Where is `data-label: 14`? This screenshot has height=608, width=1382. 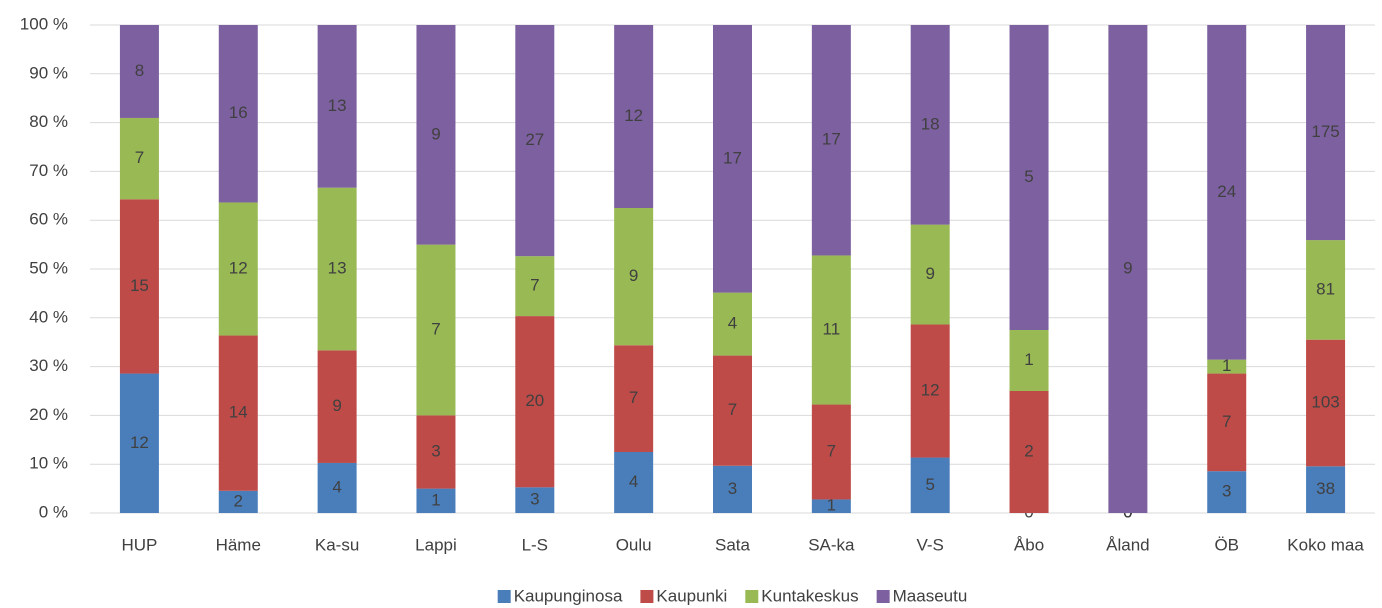 data-label: 14 is located at coordinates (238, 412).